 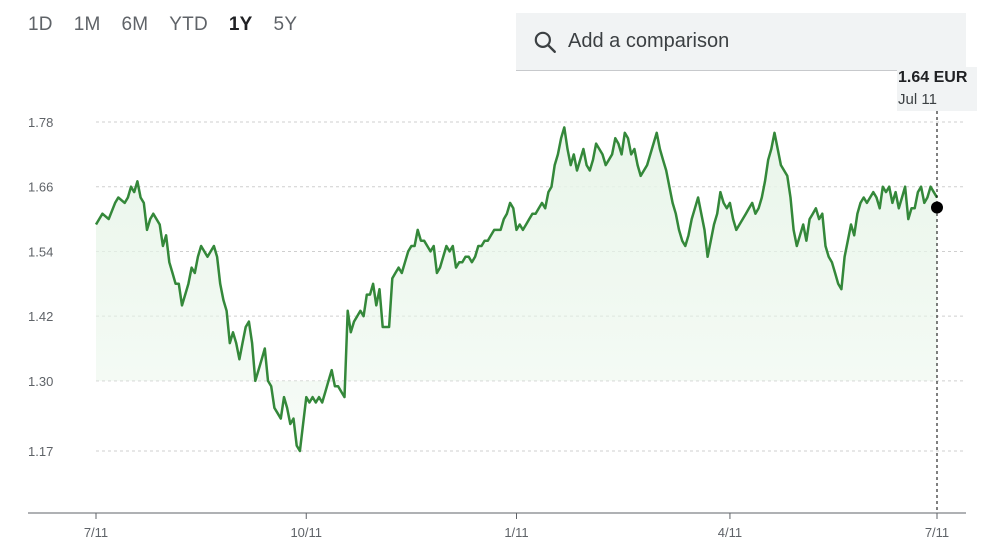 What do you see at coordinates (730, 532) in the screenshot?
I see `x-tick-label: 4/11` at bounding box center [730, 532].